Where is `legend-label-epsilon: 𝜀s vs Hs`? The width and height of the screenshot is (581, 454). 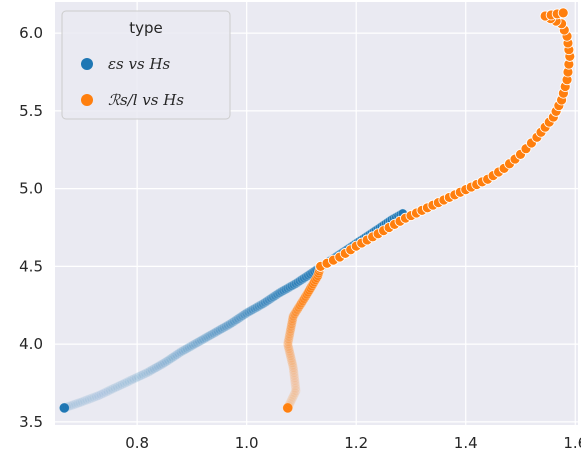 legend-label-epsilon: 𝜀s vs Hs is located at coordinates (139, 64).